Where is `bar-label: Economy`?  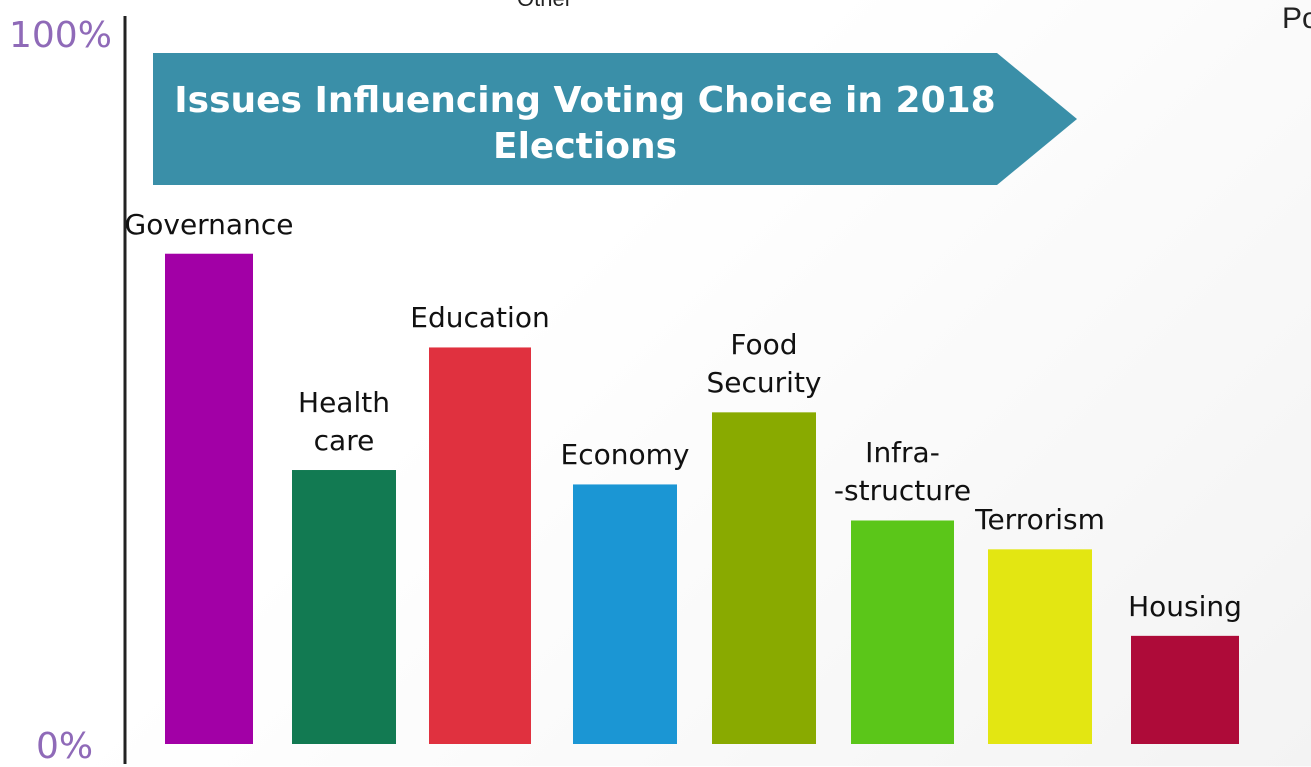 bar-label: Economy is located at coordinates (625, 455).